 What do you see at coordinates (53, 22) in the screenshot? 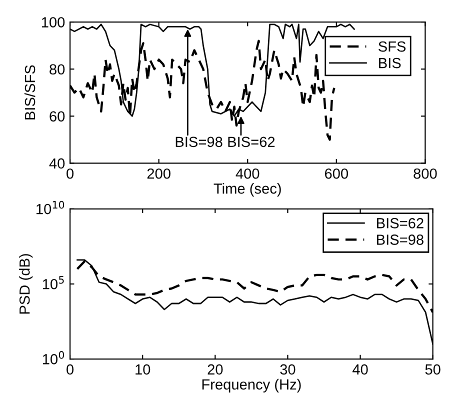
I see `y-tick-label: 100` at bounding box center [53, 22].